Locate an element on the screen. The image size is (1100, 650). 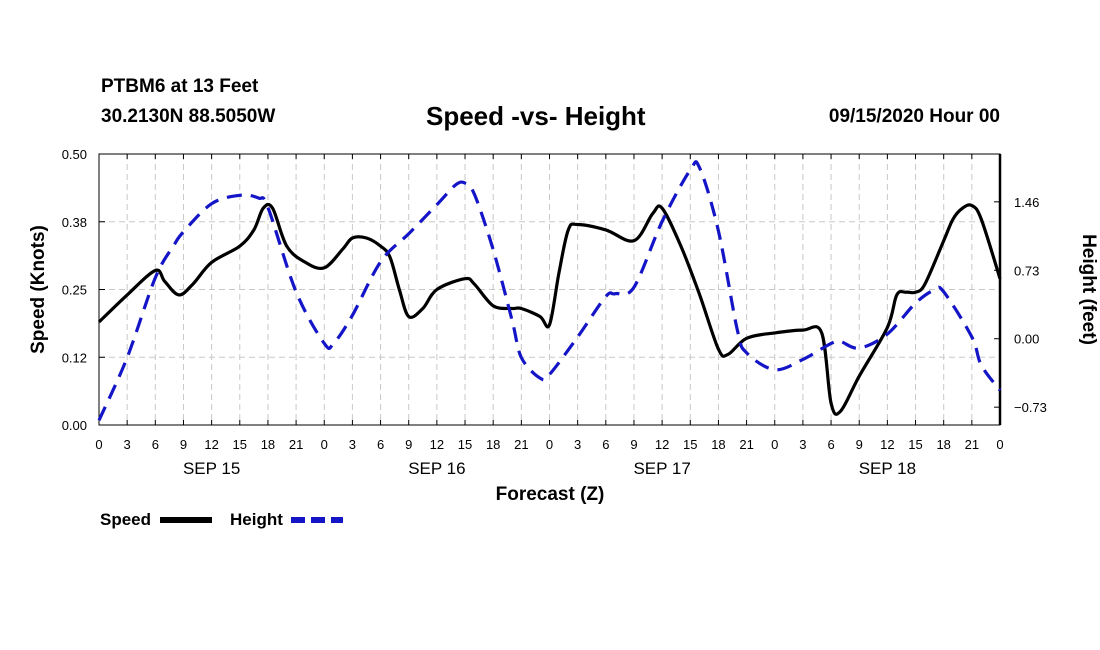
coords-line: 30.2130N 88.5050W is located at coordinates (188, 116).